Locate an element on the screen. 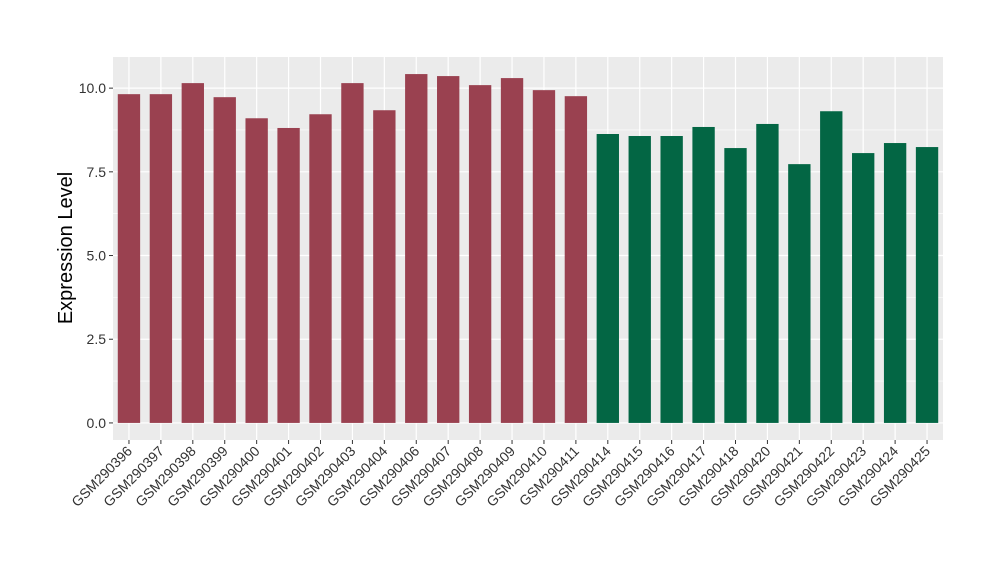  bar-GSM290409 is located at coordinates (512, 250).